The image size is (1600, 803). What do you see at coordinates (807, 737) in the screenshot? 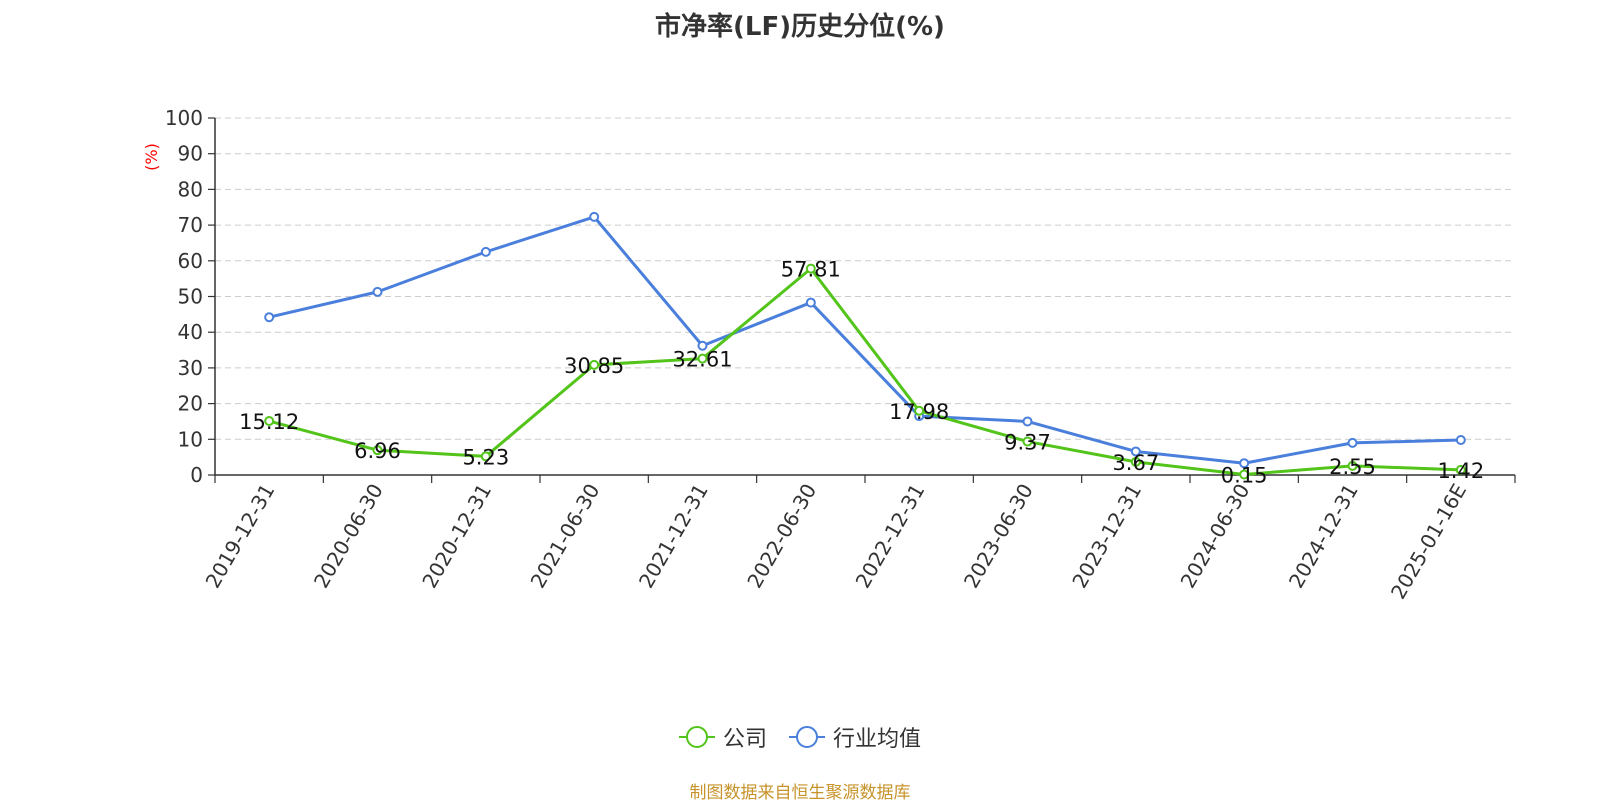
I see `legend-marker-industry-icon` at bounding box center [807, 737].